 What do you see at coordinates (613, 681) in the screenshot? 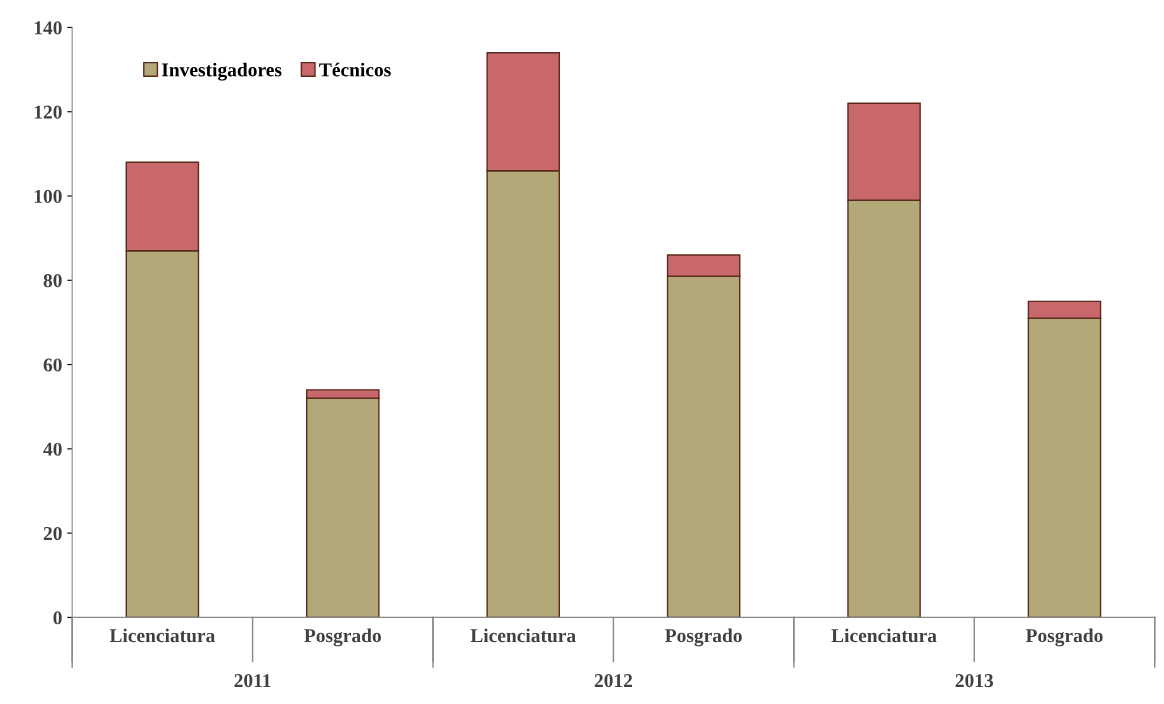
I see `text: 2012` at bounding box center [613, 681].